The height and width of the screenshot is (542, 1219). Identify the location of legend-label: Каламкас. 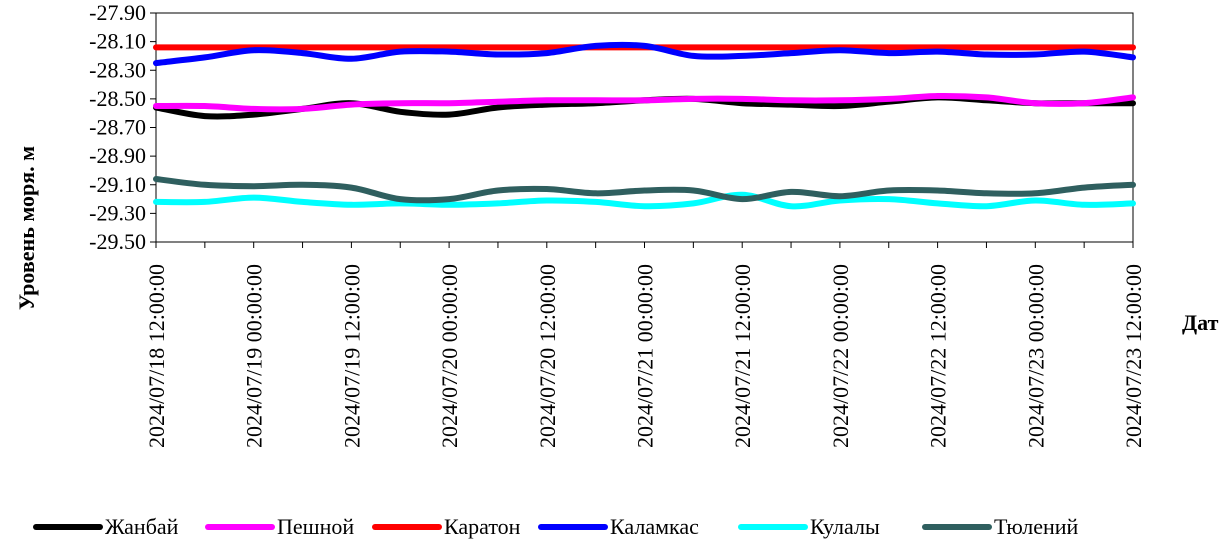
(654, 526).